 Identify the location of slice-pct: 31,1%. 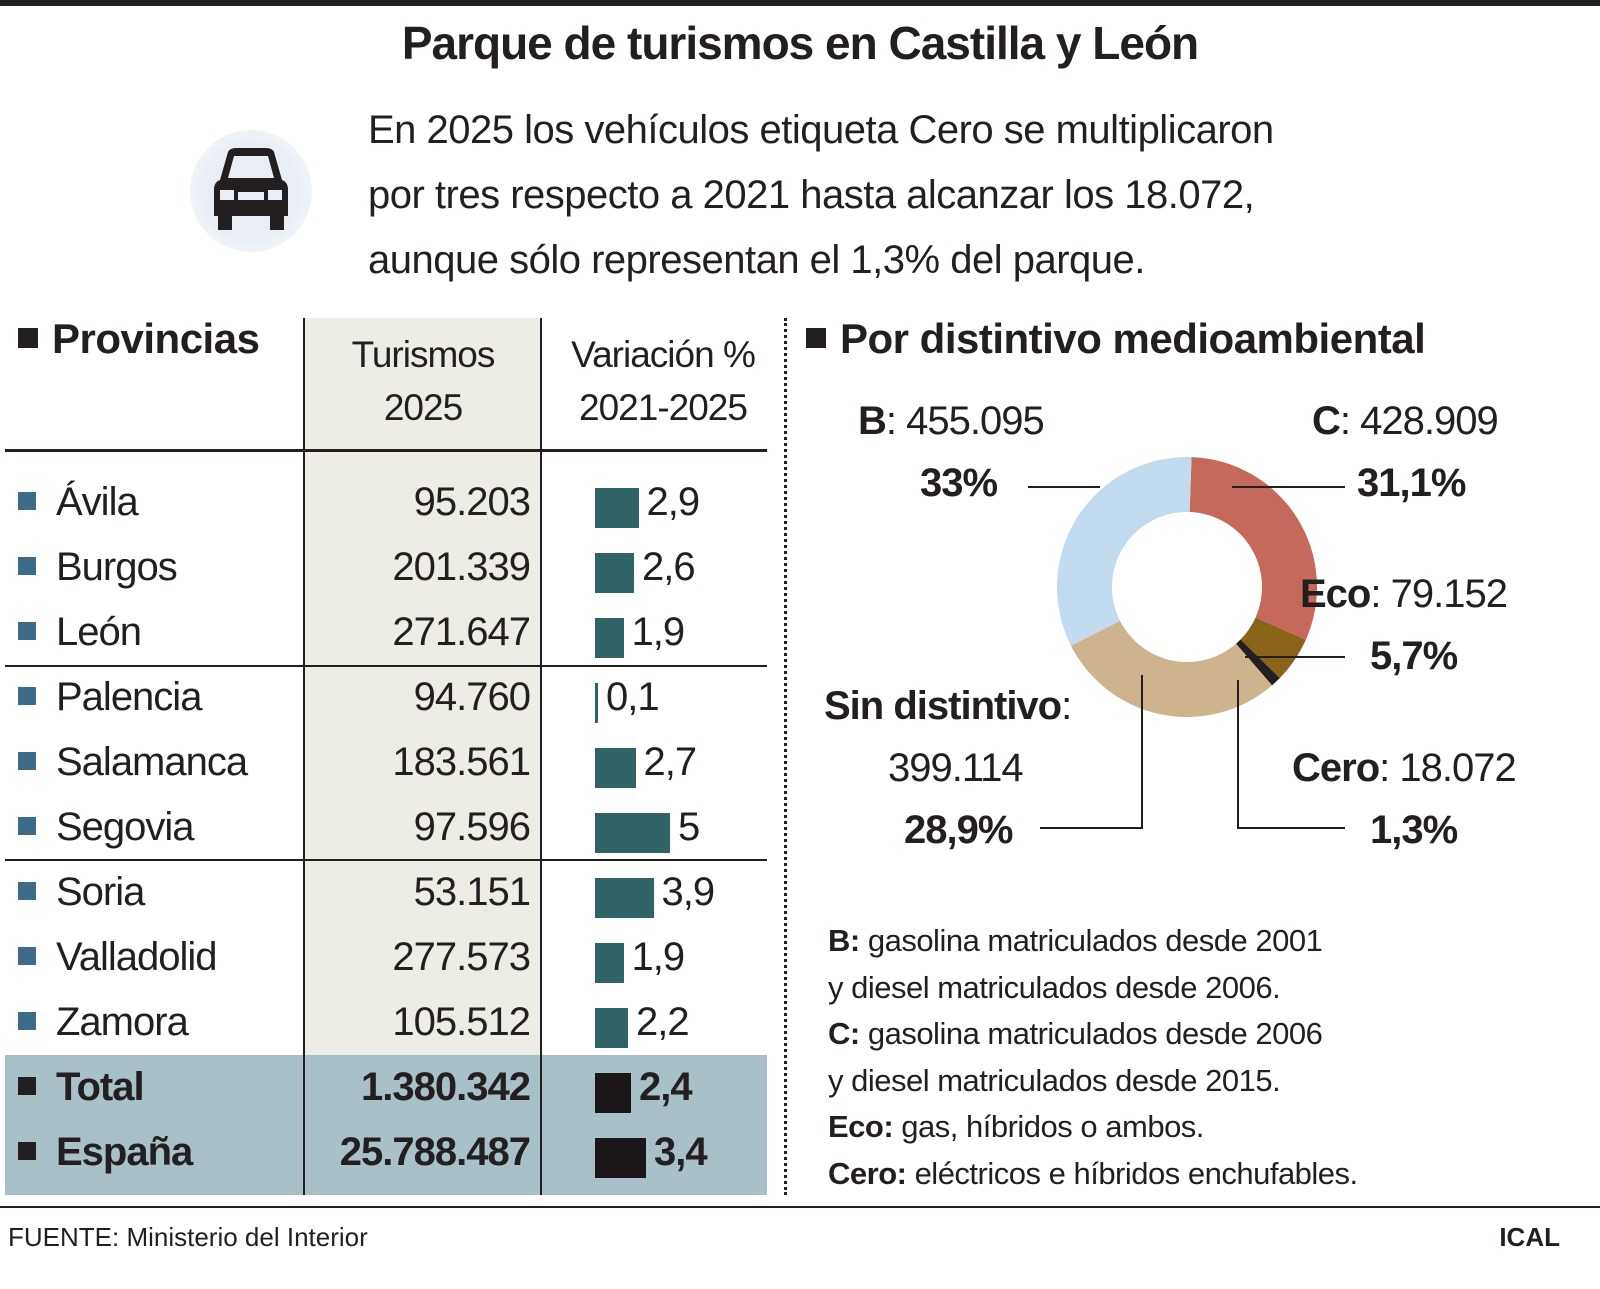
(1411, 483).